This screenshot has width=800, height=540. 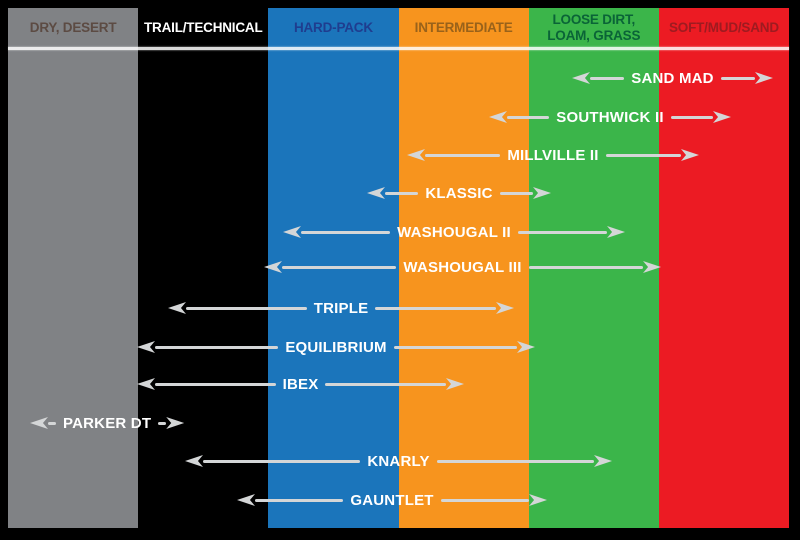 What do you see at coordinates (594, 27) in the screenshot?
I see `column-header-loose-dirt-loam-grass: LOOSE DIRT, LOAM, GRASS` at bounding box center [594, 27].